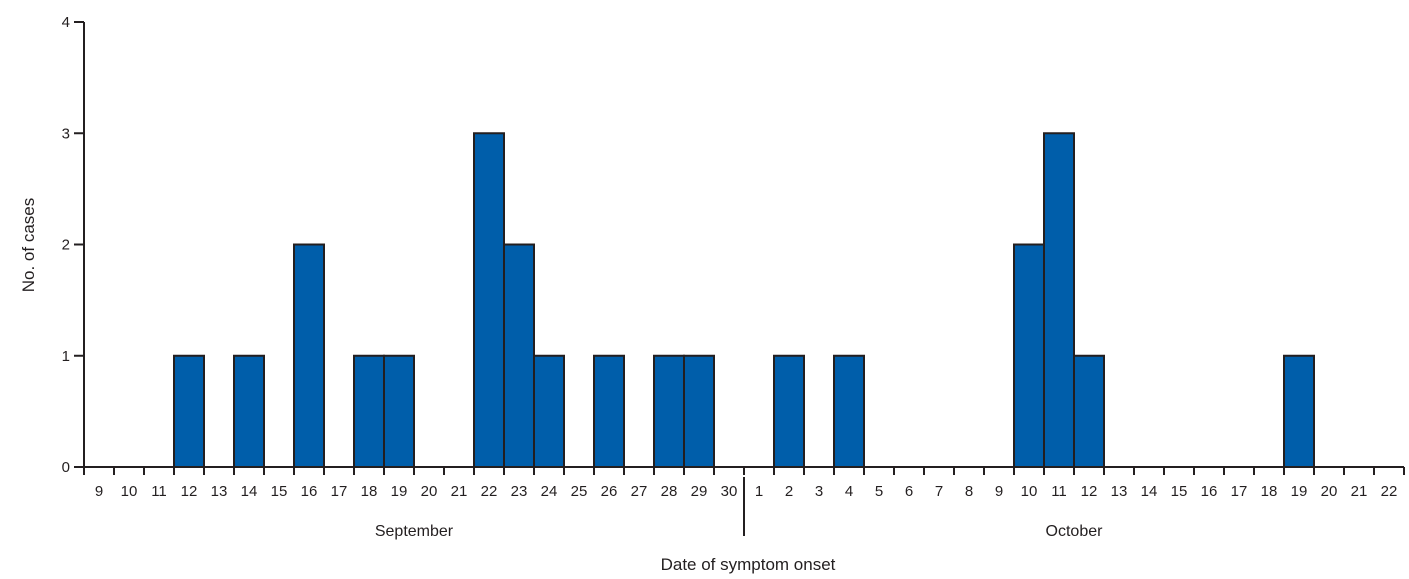 The image size is (1409, 579). Describe the element at coordinates (748, 564) in the screenshot. I see `x-axis-title: Date of symptom onset` at that location.